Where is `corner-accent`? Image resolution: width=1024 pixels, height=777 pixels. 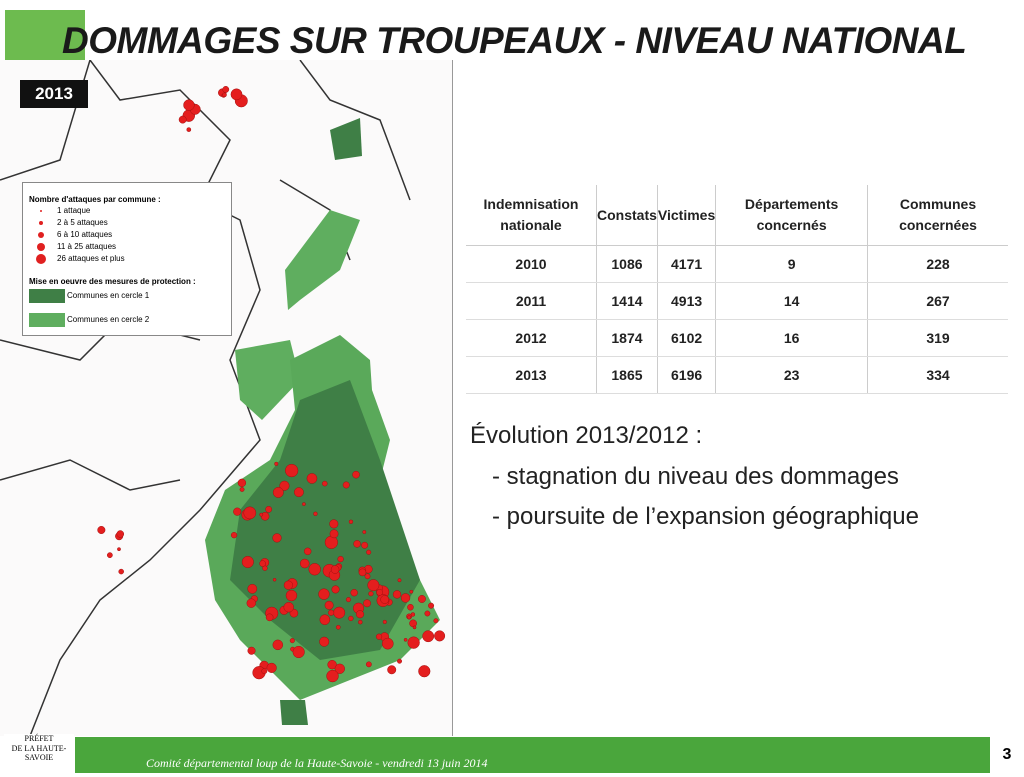
corner-accent is located at coordinates (45, 36).